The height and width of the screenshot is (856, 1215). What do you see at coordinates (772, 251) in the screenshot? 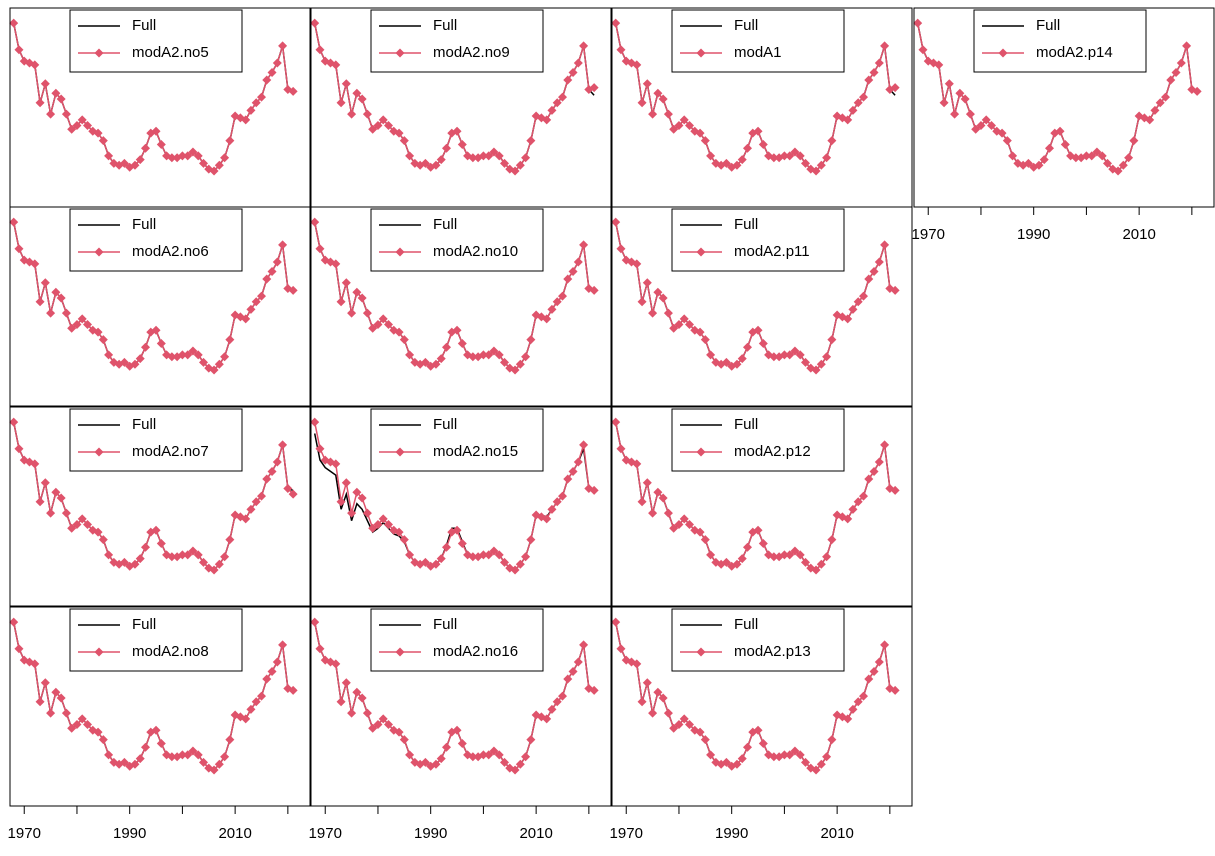
I see `legend-label: modA2.p11` at bounding box center [772, 251].